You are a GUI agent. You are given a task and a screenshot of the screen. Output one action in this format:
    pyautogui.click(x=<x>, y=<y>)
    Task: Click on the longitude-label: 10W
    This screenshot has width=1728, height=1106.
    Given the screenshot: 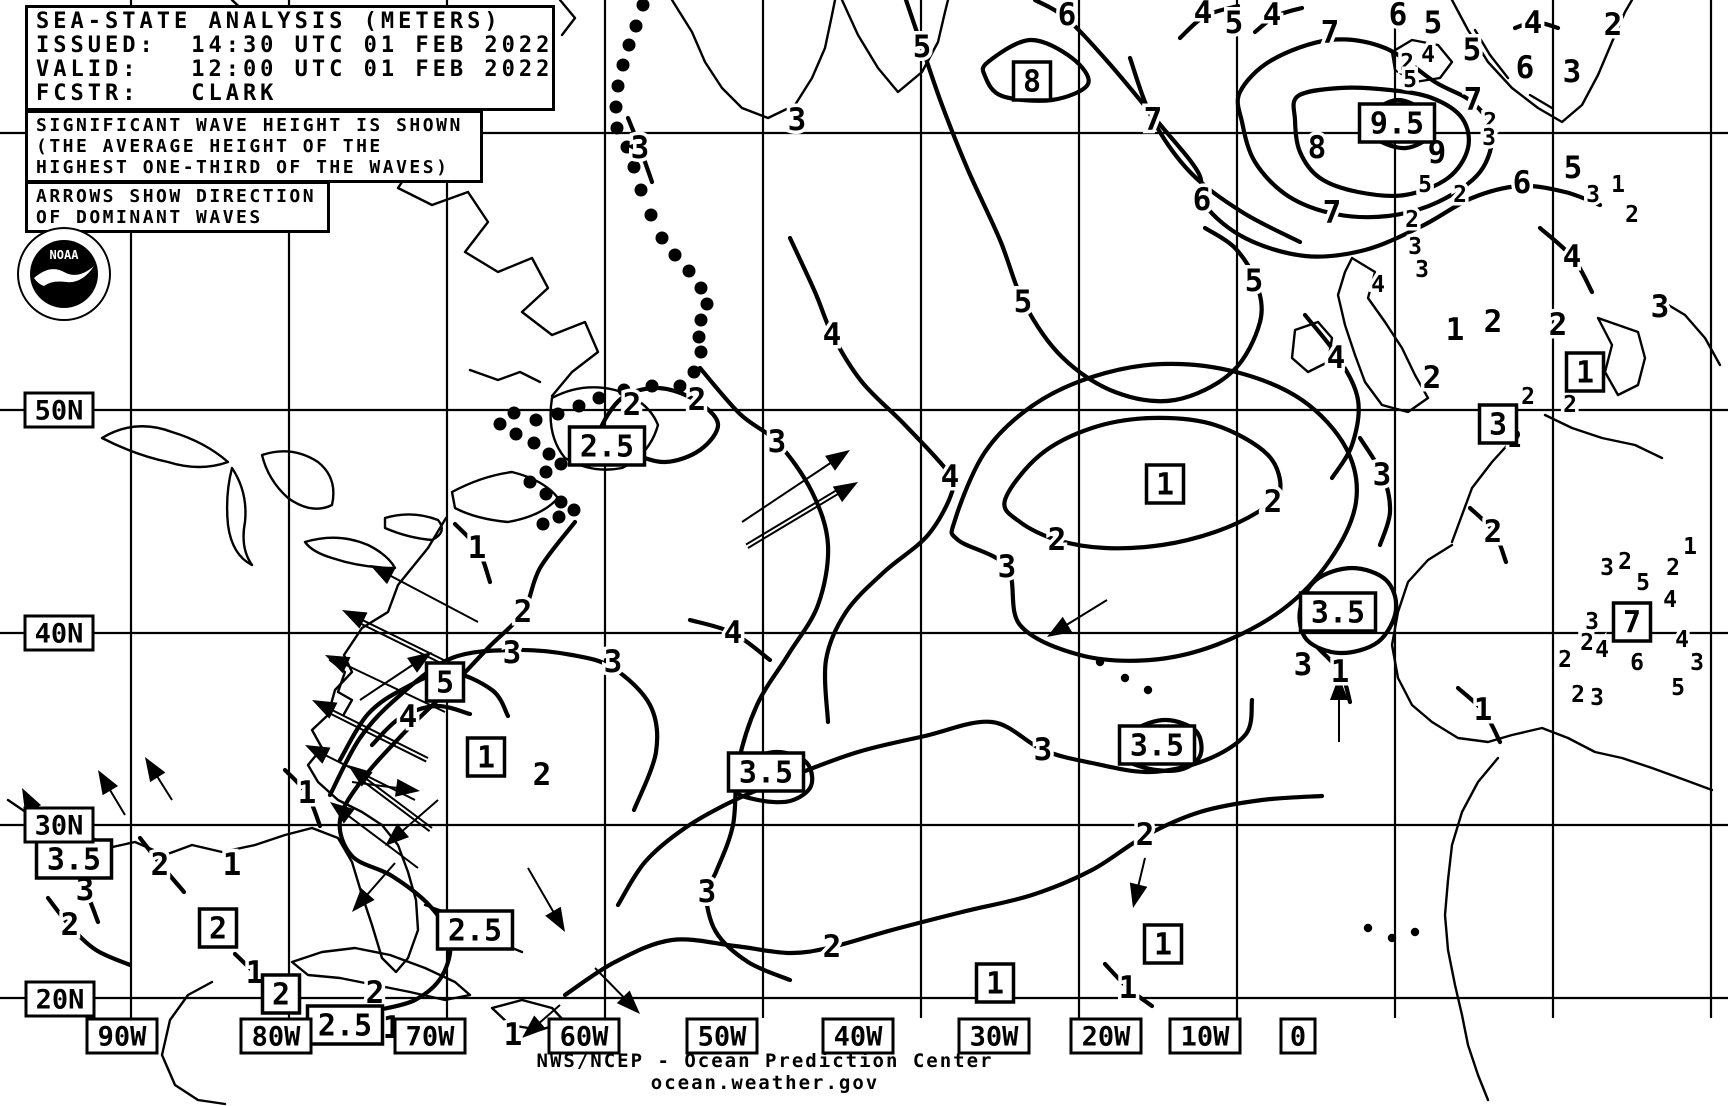 What is the action you would take?
    pyautogui.click(x=1205, y=1036)
    